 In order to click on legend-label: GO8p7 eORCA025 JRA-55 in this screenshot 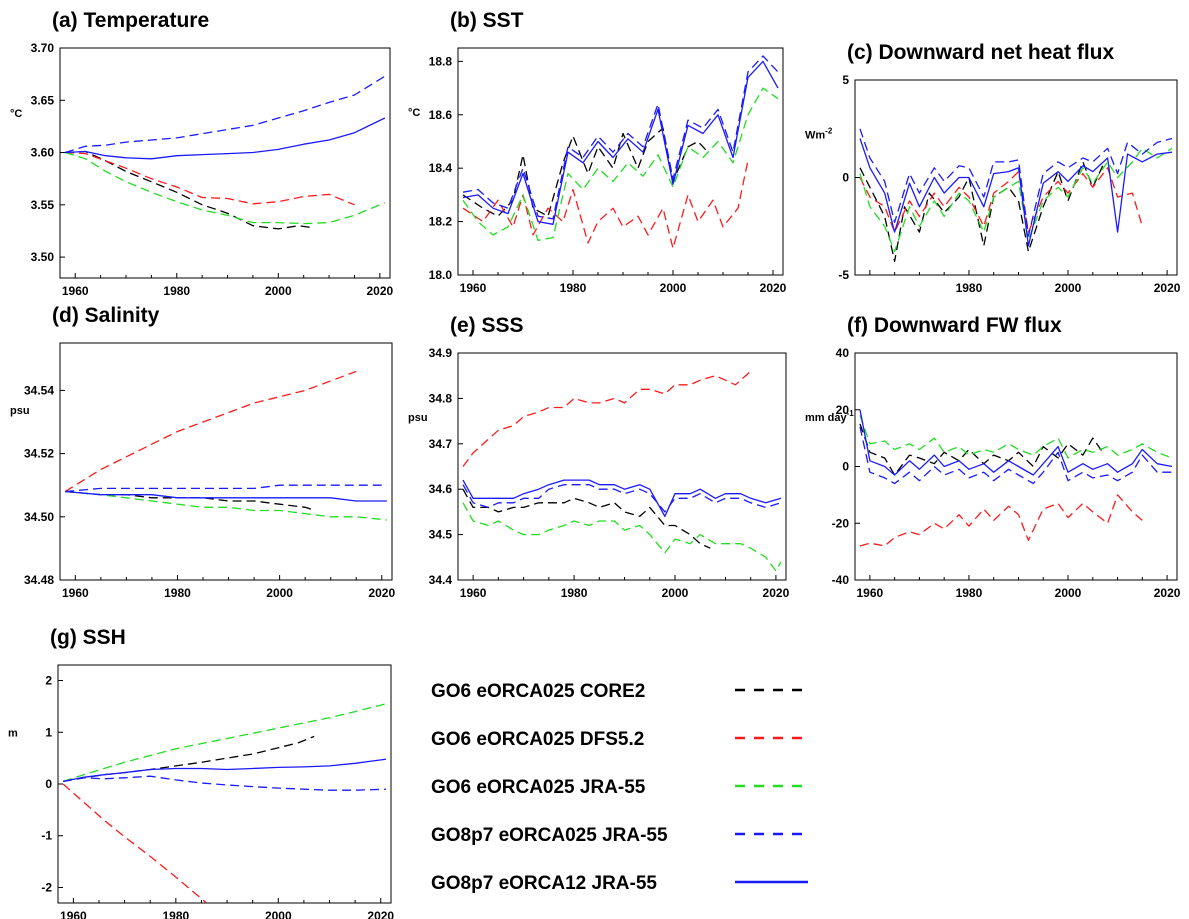, I will do `click(549, 835)`.